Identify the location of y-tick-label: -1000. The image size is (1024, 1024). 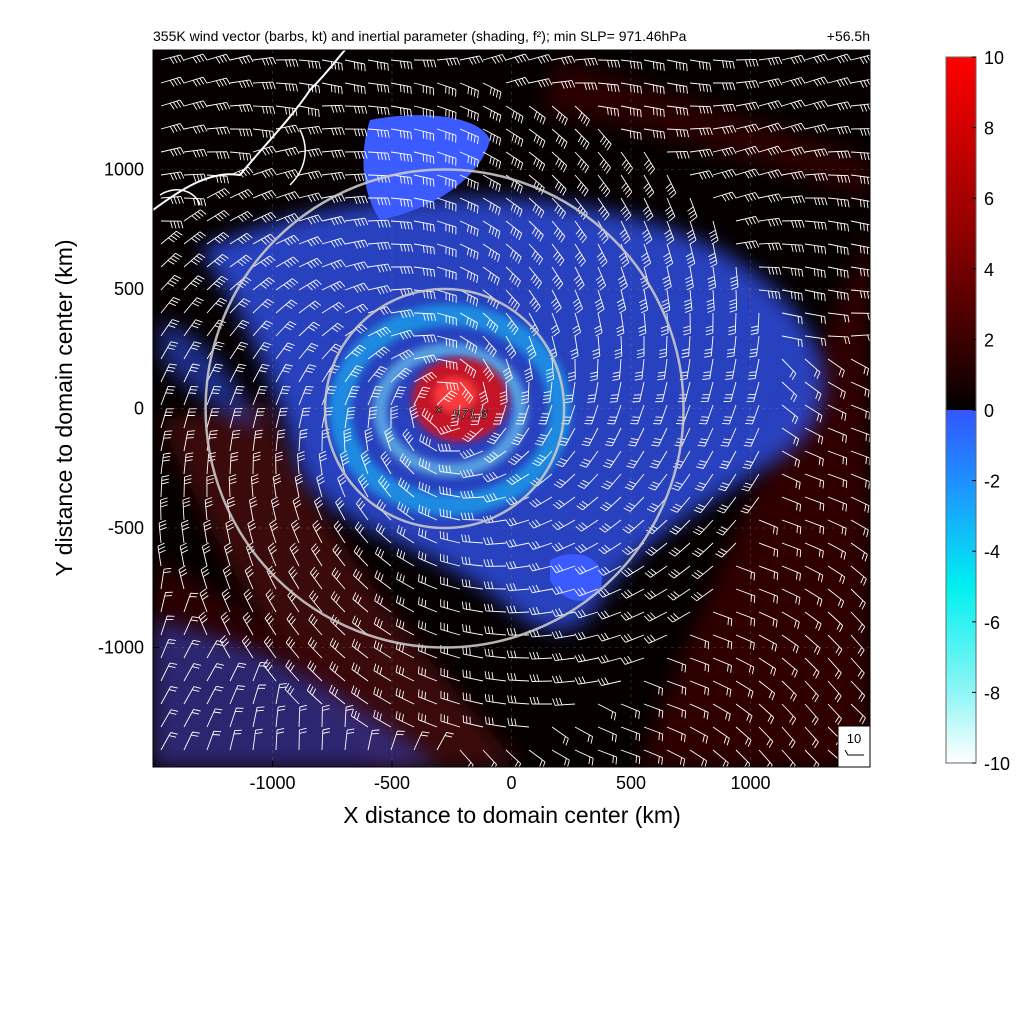
(121, 648).